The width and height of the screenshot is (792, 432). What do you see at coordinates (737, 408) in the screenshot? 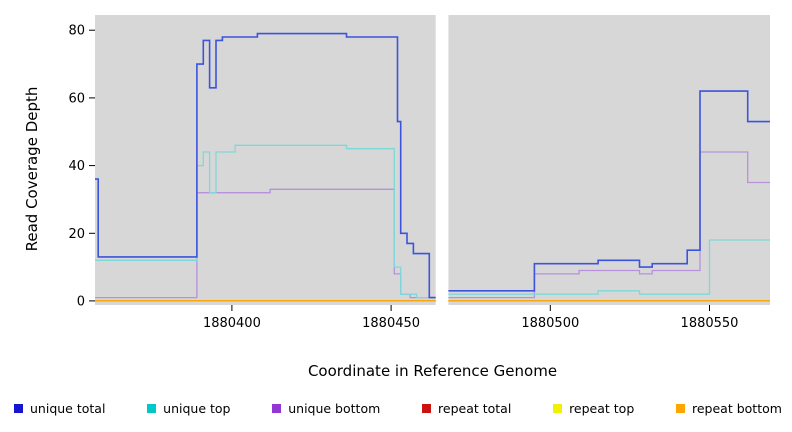
I see `legend-label: repeat bottom` at bounding box center [737, 408].